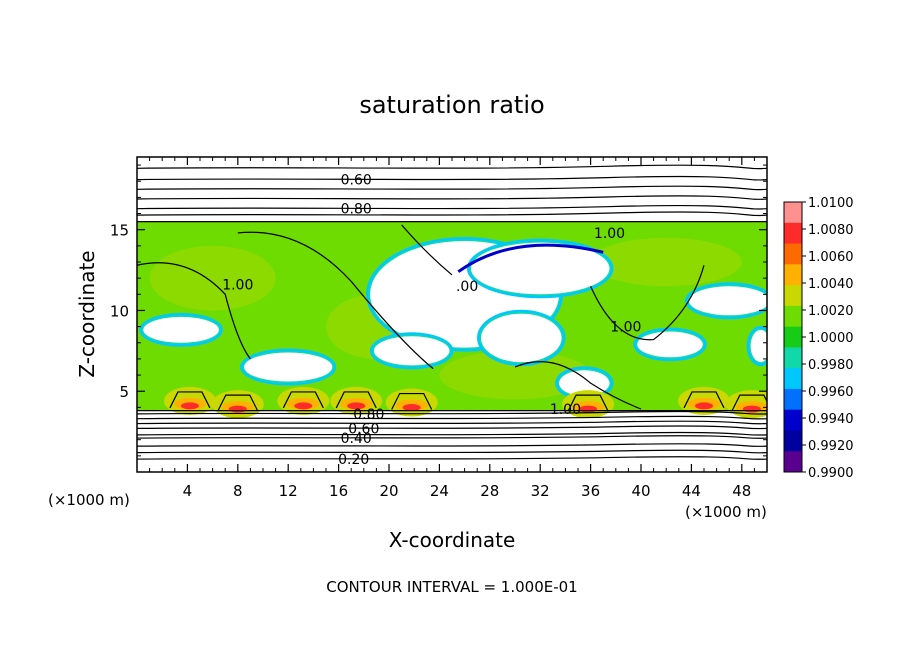  Describe the element at coordinates (89, 500) in the screenshot. I see `x-unit-label-left: (×1000 m)` at that location.